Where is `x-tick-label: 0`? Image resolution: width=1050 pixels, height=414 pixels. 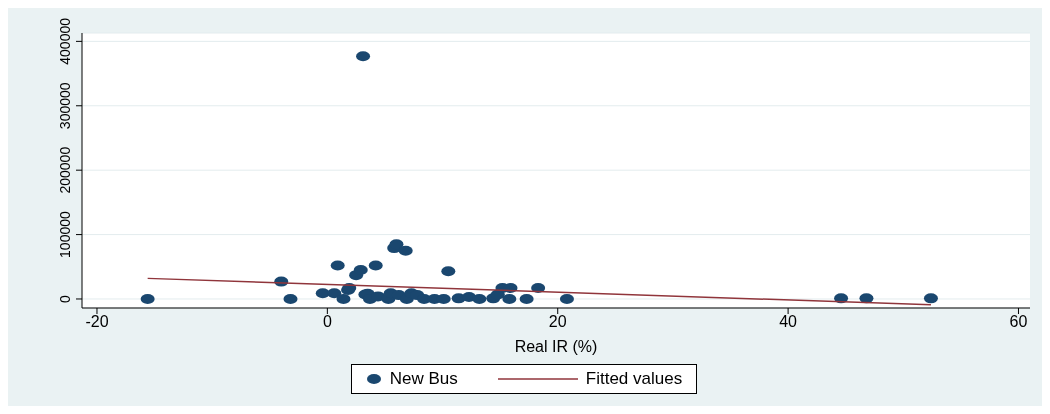 x-tick-label: 0 is located at coordinates (327, 322).